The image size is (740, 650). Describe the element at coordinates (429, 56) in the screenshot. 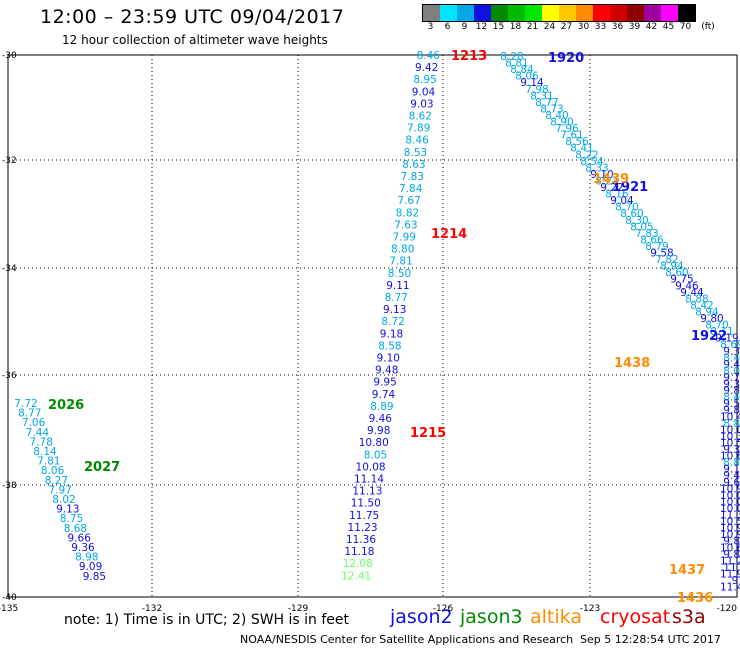

I see `wave-height-value: 8.46` at that location.